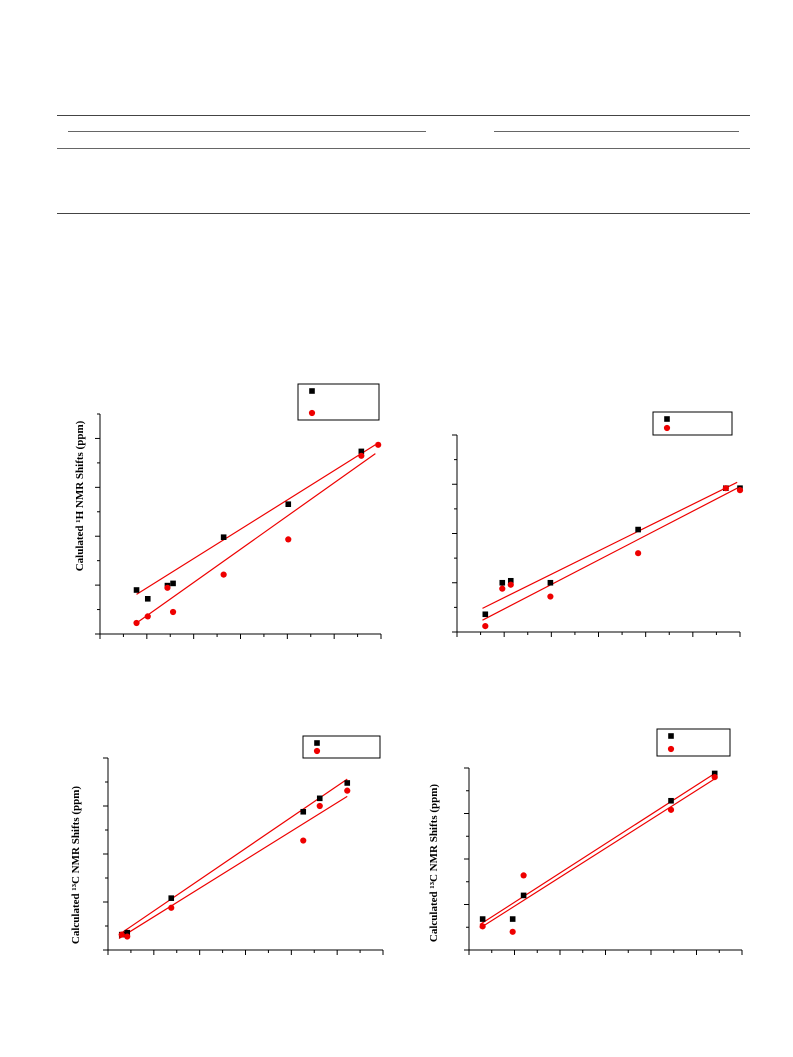  Describe the element at coordinates (403, 148) in the screenshot. I see `table-header-rule` at that location.